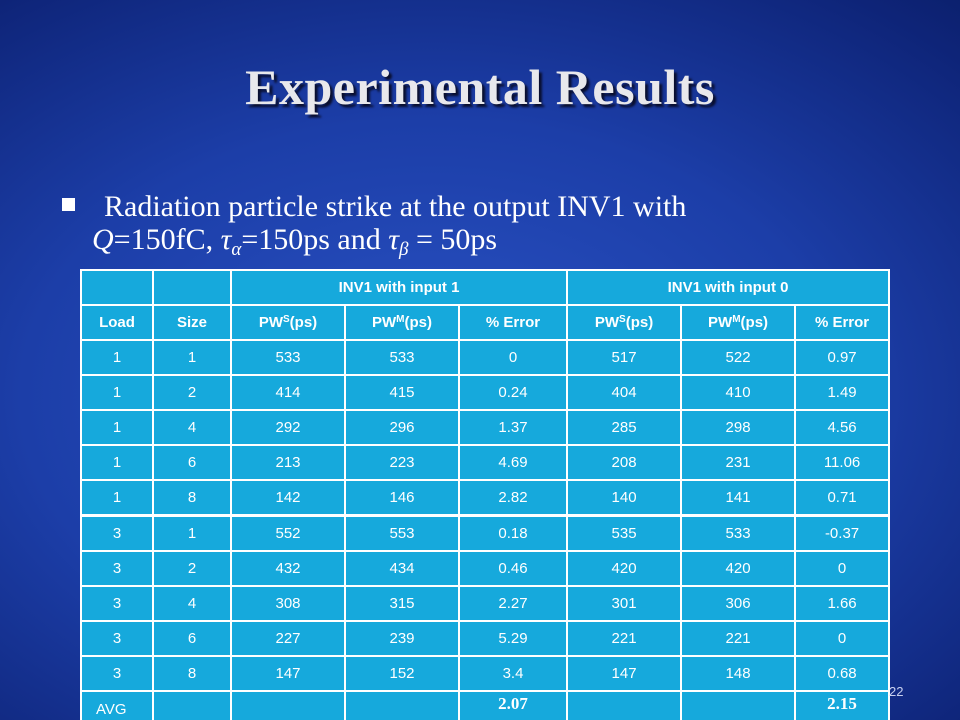 The image size is (960, 720). I want to click on col-header-pws-1: PWS(ps), so click(288, 322).